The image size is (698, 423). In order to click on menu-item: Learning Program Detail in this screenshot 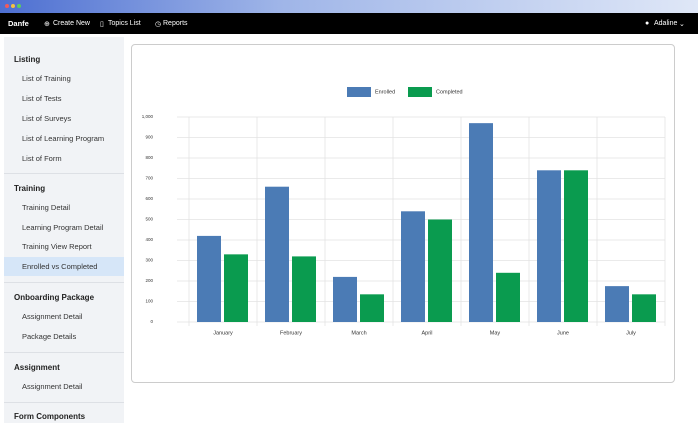, I will do `click(63, 227)`.